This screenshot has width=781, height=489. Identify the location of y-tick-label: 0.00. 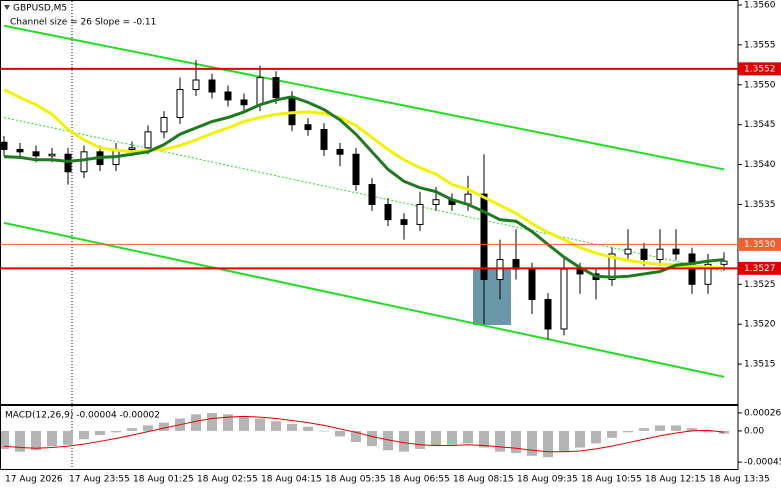
(754, 431).